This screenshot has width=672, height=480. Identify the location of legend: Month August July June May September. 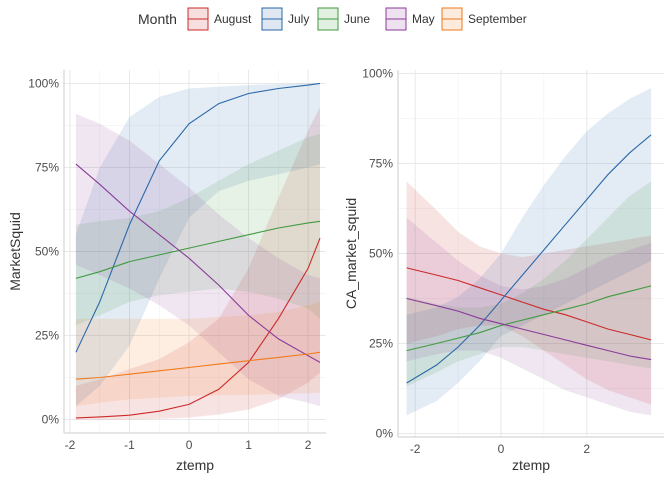
(332, 19).